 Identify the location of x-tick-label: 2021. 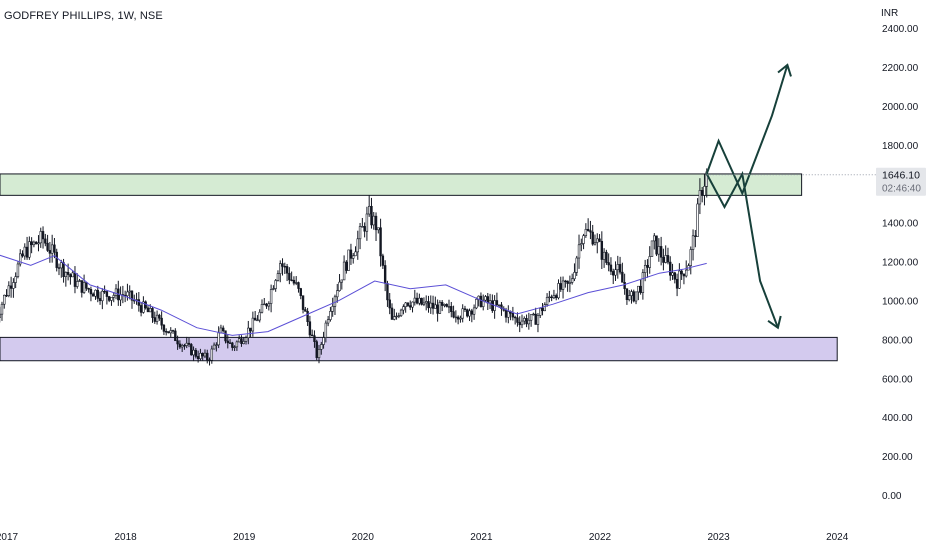
(481, 537).